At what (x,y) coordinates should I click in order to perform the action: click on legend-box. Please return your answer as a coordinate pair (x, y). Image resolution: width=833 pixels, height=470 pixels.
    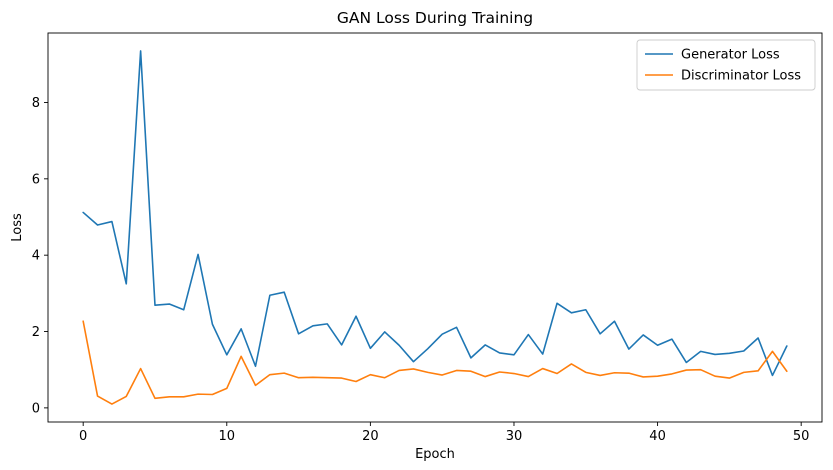
    Looking at the image, I should click on (726, 65).